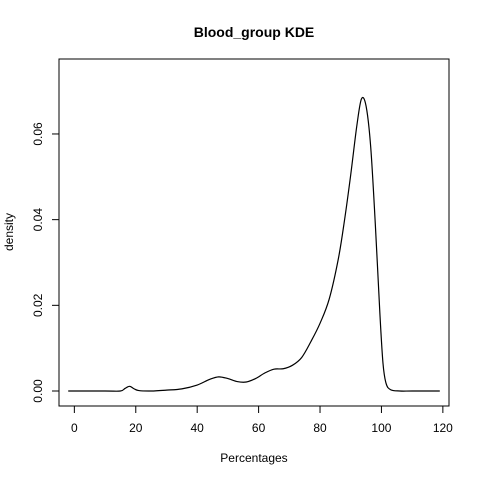  Describe the element at coordinates (74, 428) in the screenshot. I see `x-tick-label: 0` at that location.